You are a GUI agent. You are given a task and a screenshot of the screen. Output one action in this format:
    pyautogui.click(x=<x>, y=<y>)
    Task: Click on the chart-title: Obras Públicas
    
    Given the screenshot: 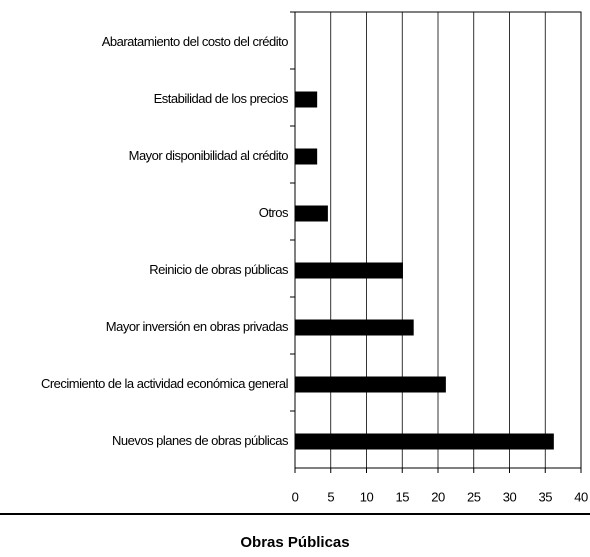 What is the action you would take?
    pyautogui.click(x=294, y=542)
    